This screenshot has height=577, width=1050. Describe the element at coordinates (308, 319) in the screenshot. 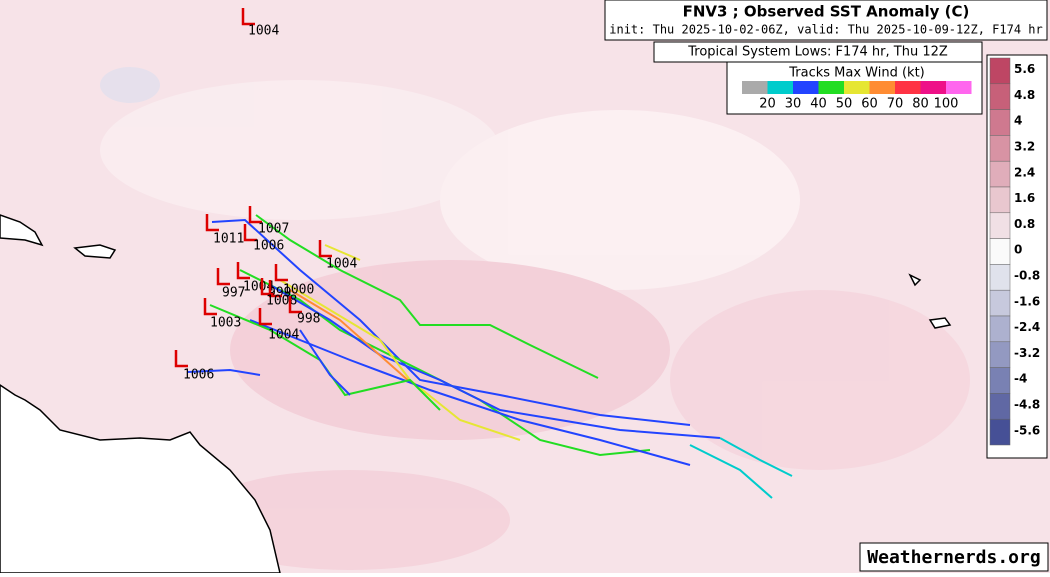

I see `low-pressure-label: 998` at that location.